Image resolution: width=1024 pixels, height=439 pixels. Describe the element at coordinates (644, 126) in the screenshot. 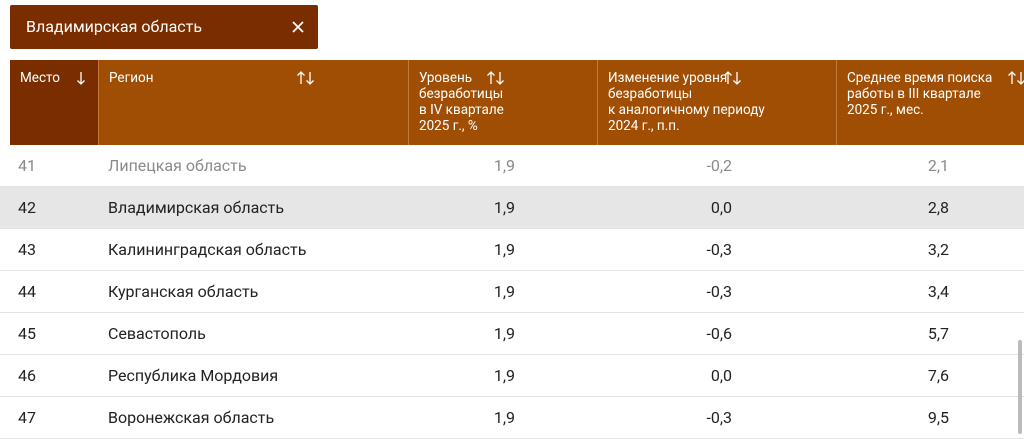

I see `header-text: 2024 г., п.п.` at that location.